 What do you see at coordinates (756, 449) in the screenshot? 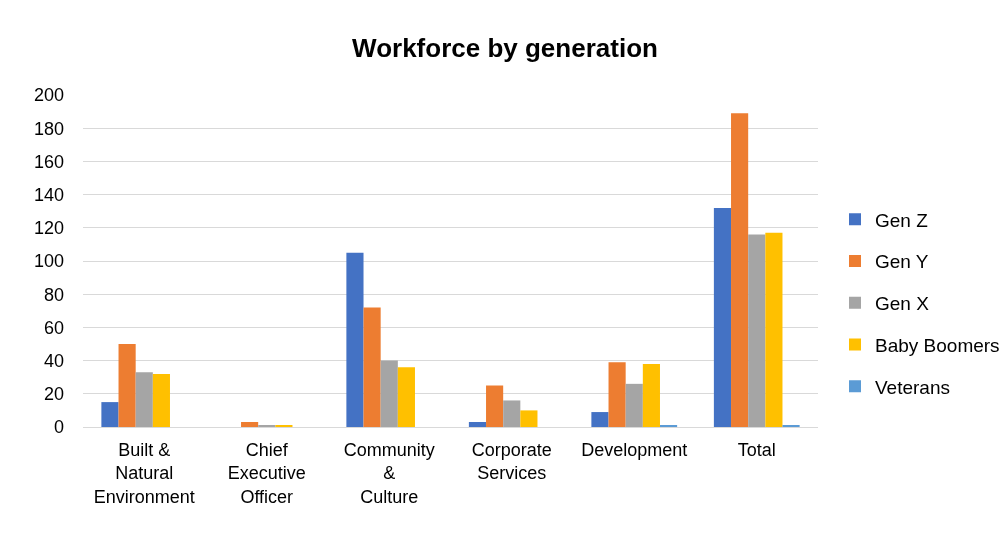
I see `x-tick-label: Total` at bounding box center [756, 449].